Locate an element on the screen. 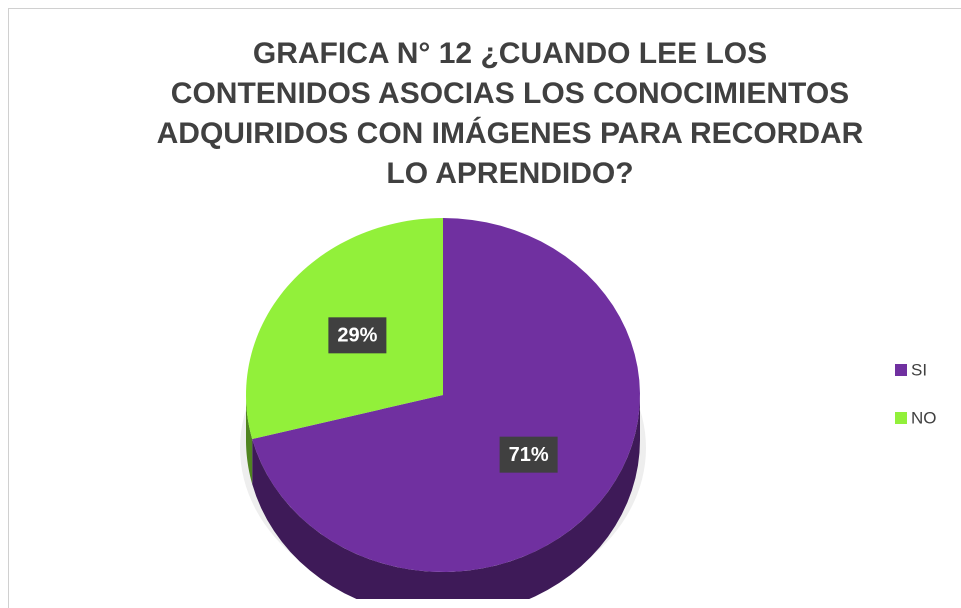 This screenshot has width=961, height=608. data-label: 71% is located at coordinates (529, 455).